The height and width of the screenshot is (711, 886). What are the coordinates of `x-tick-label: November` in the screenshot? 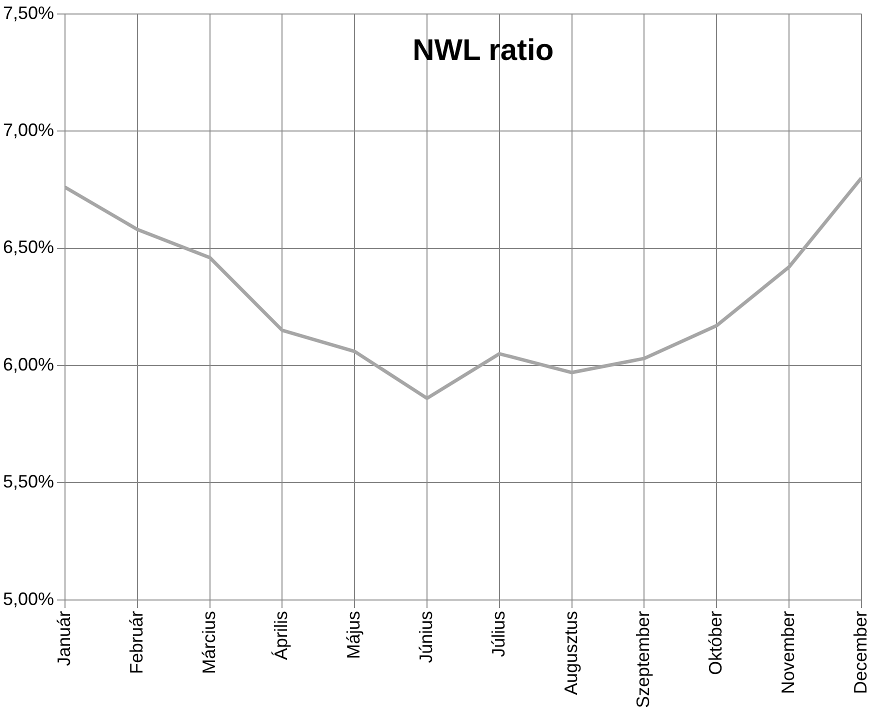 It's located at (788, 652).